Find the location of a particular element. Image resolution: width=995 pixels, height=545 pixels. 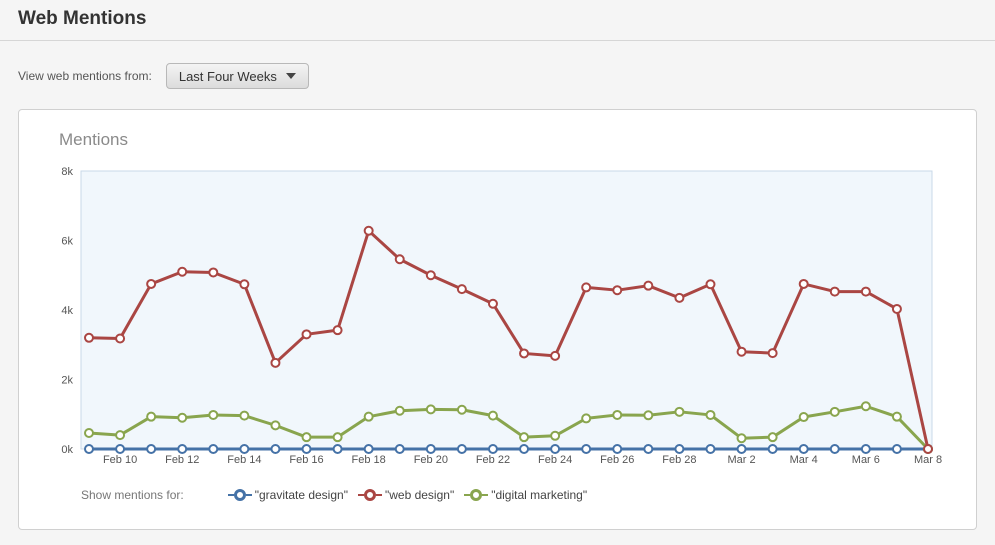

y-tick-label: 6k is located at coordinates (67, 242).